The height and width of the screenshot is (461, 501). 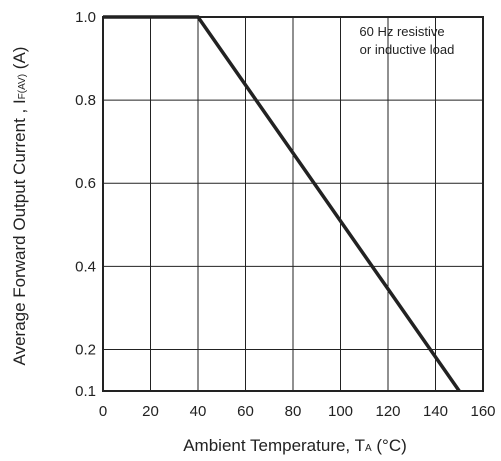 I want to click on x-axis-title: Ambient Temperature, TA (°C), so click(x=295, y=445).